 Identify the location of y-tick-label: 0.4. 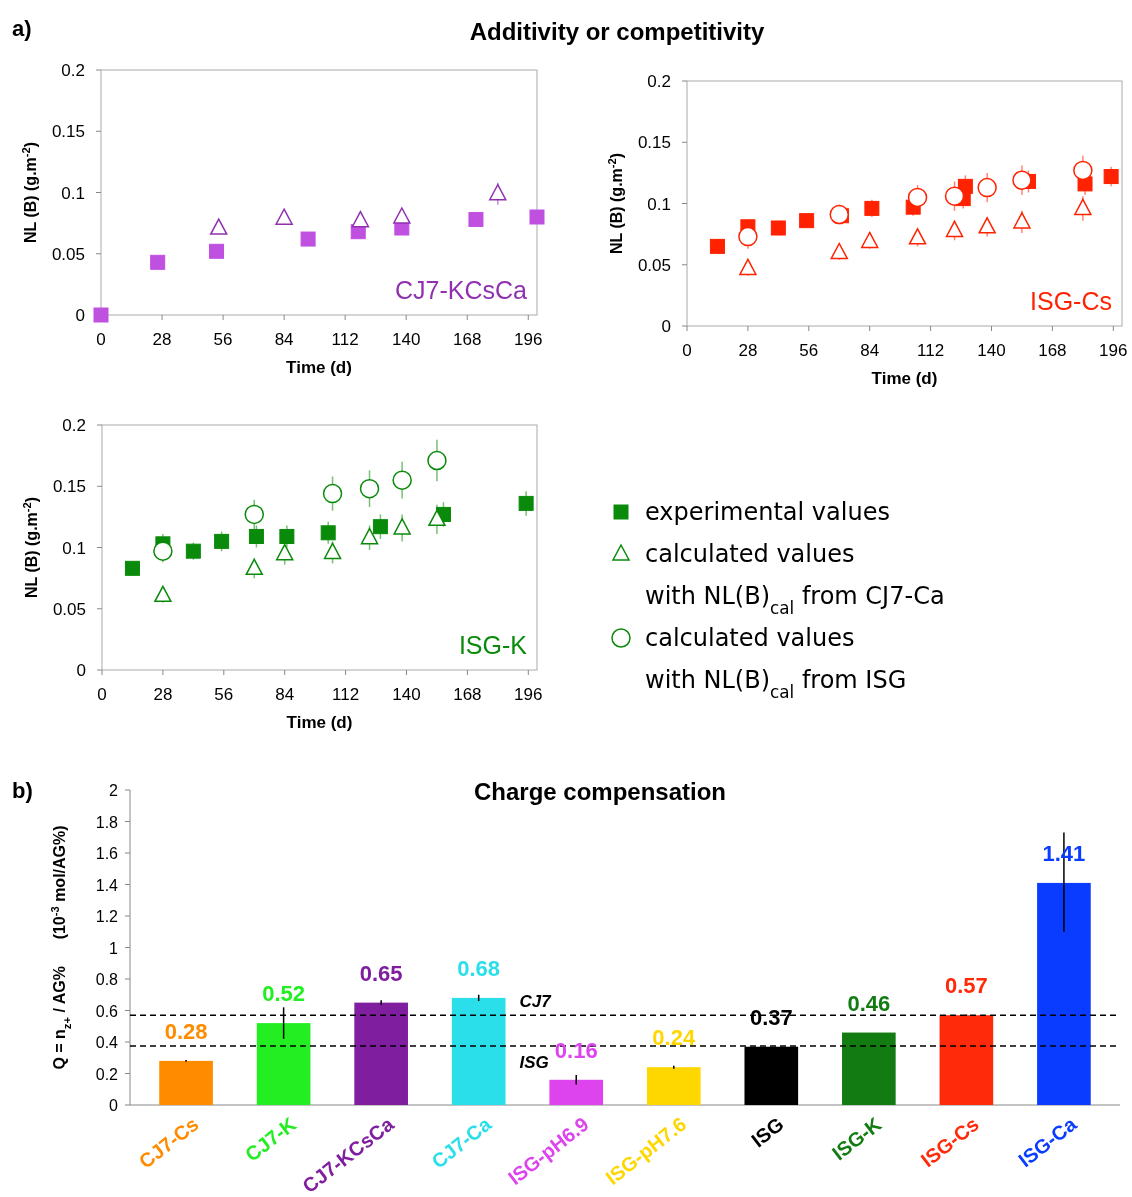
(107, 1042).